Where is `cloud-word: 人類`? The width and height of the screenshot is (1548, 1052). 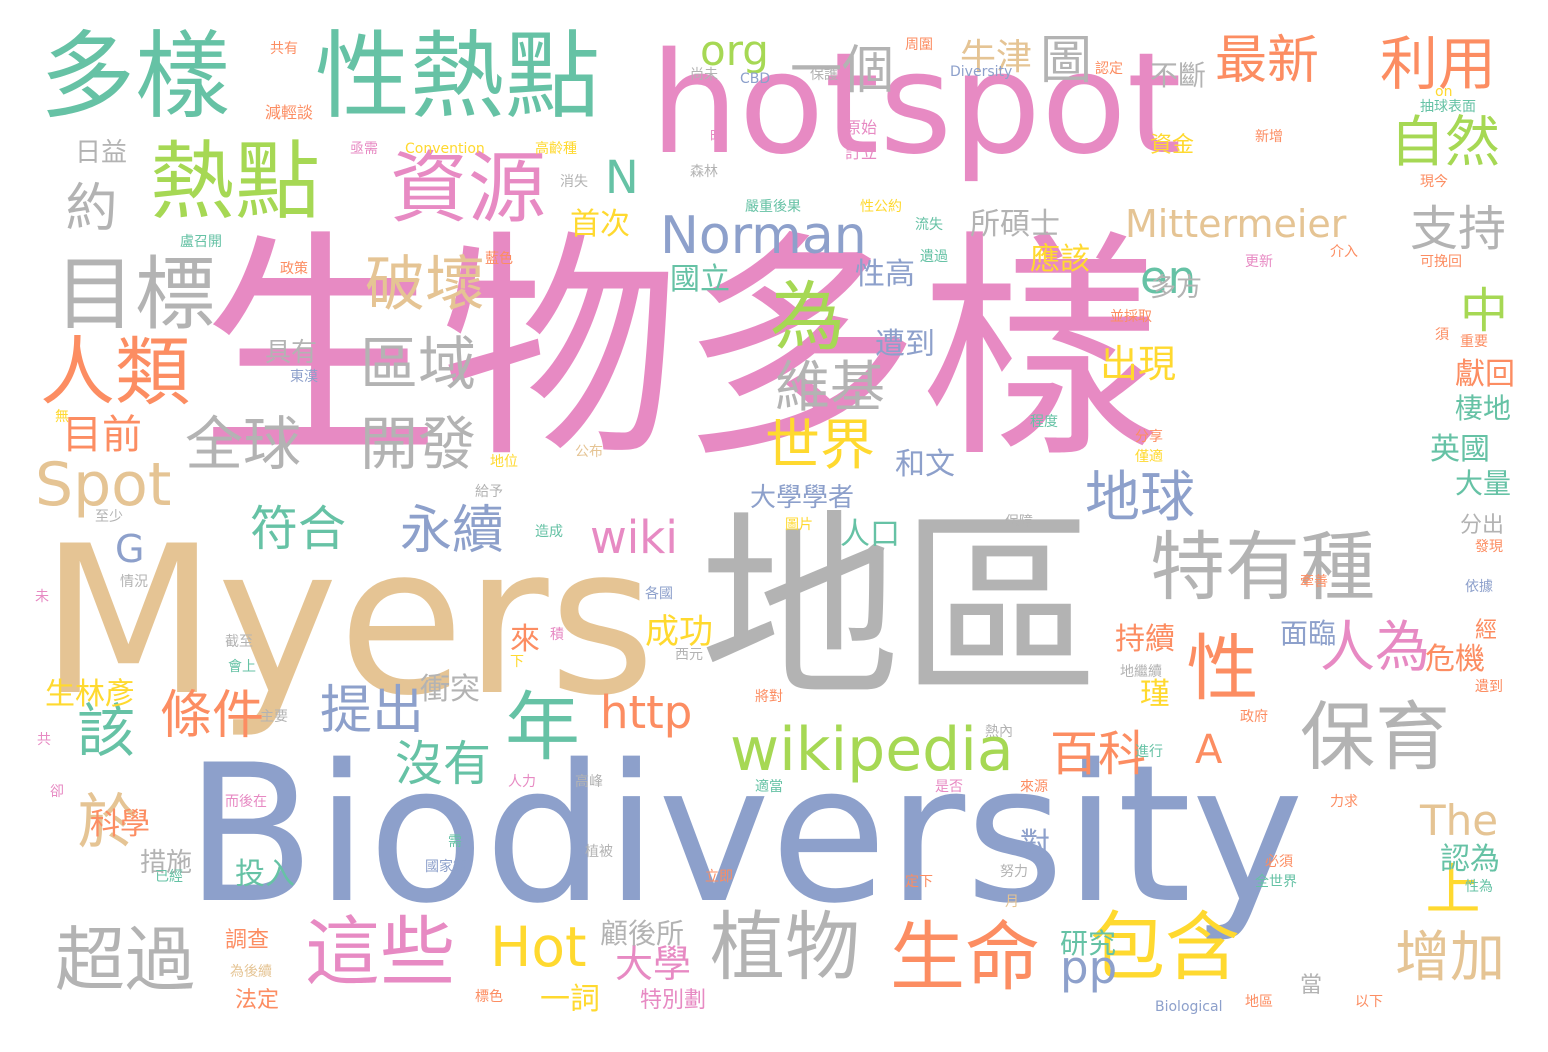 cloud-word: 人類 is located at coordinates (115, 372).